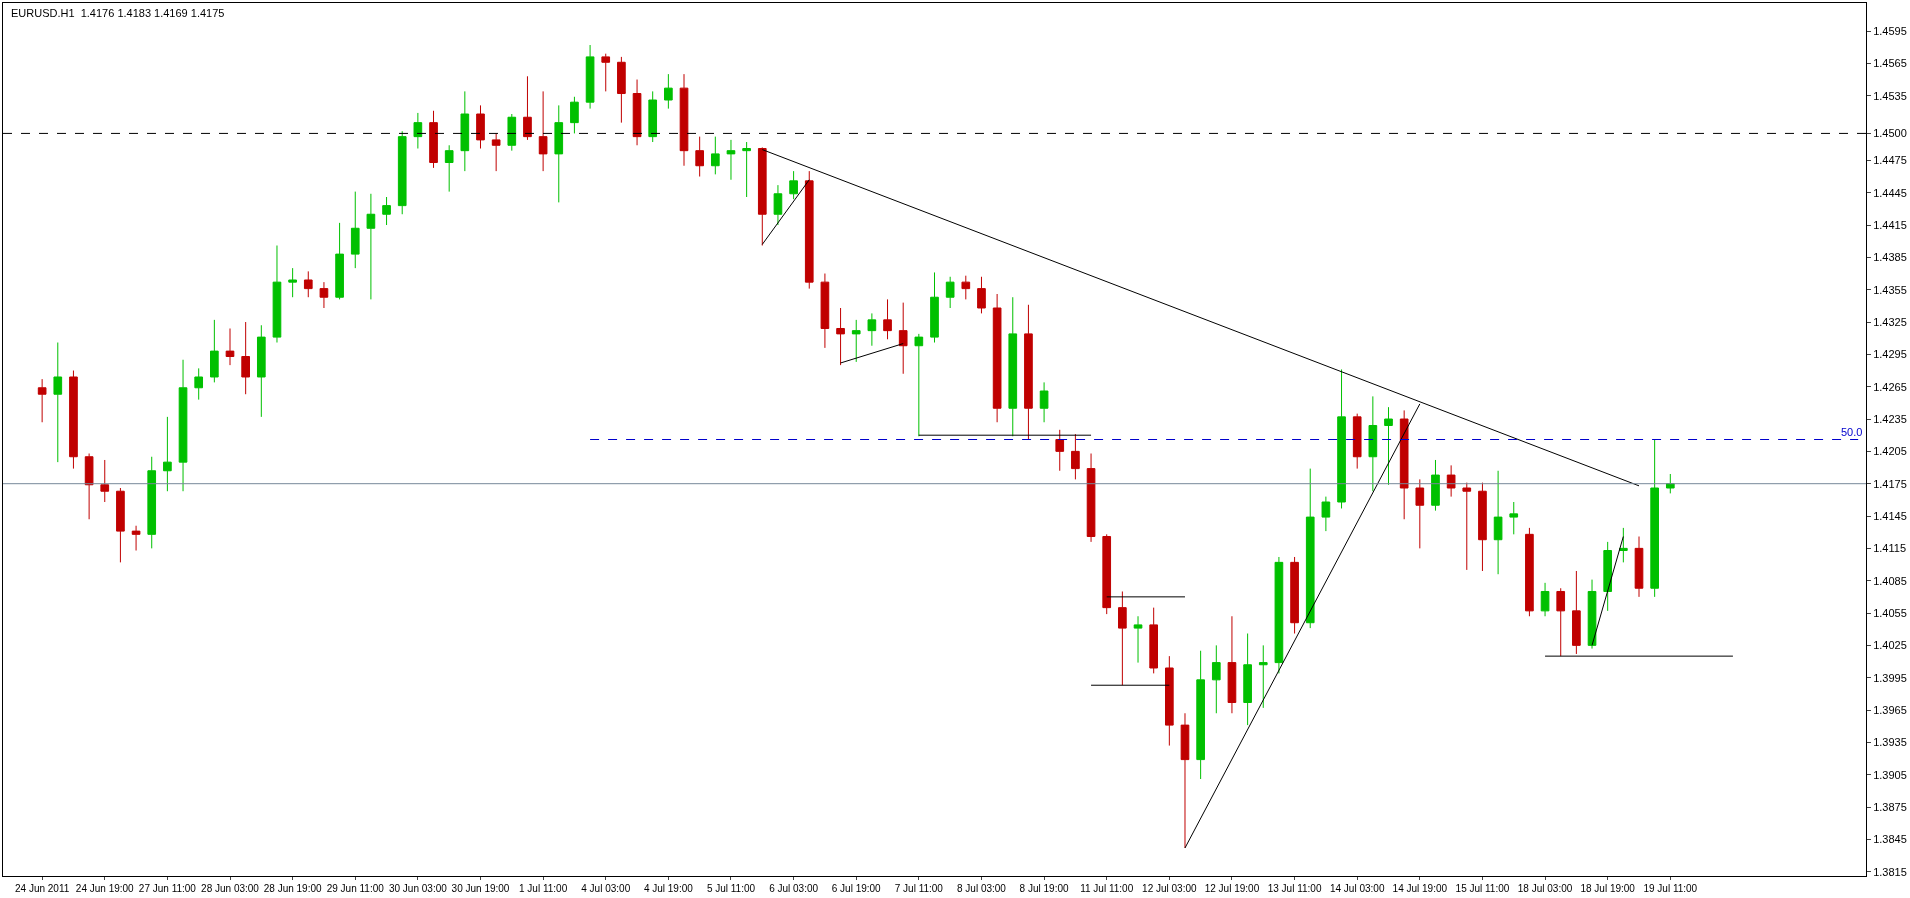  Describe the element at coordinates (856, 888) in the screenshot. I see `x-tick-label: 6 Jul 19:00` at that location.